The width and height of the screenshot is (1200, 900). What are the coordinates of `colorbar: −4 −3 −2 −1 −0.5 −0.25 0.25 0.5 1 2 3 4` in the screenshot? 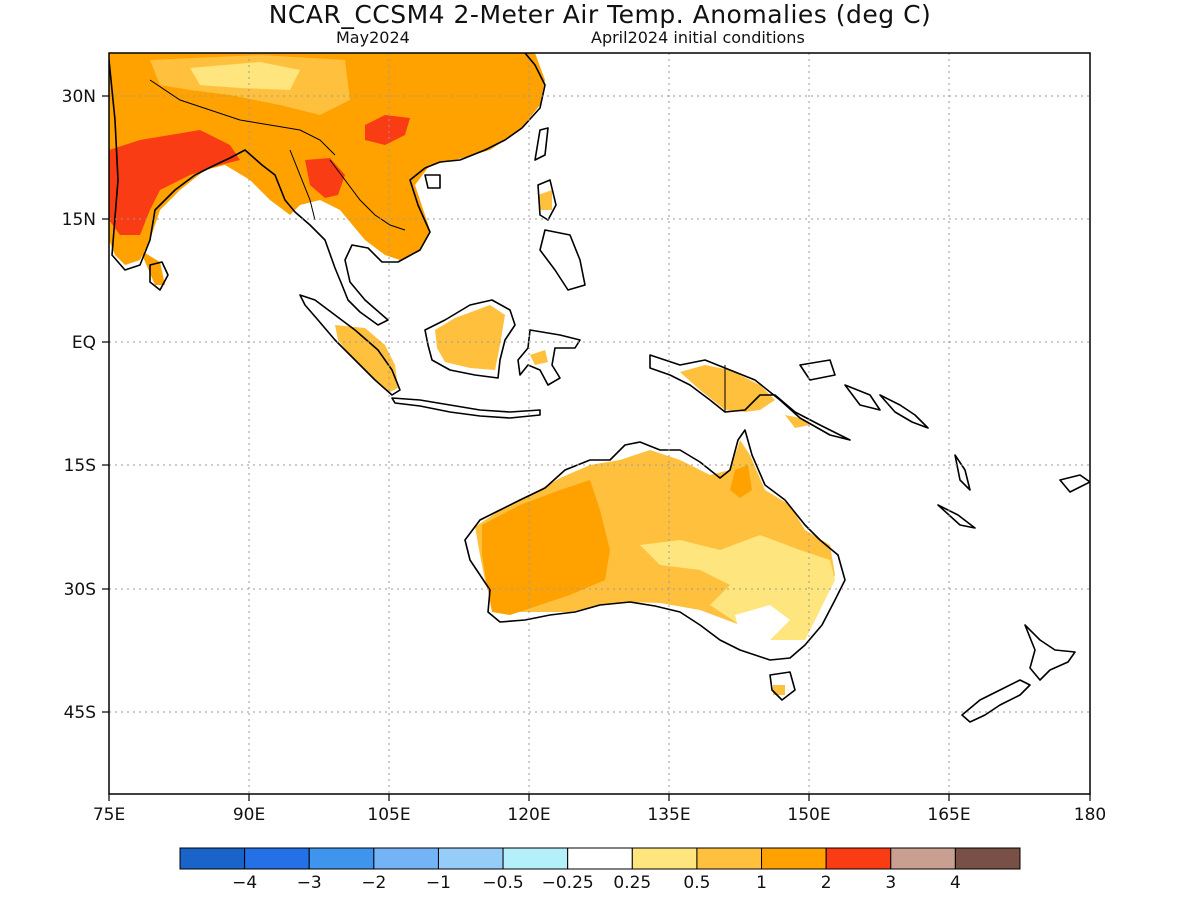 It's located at (600, 870).